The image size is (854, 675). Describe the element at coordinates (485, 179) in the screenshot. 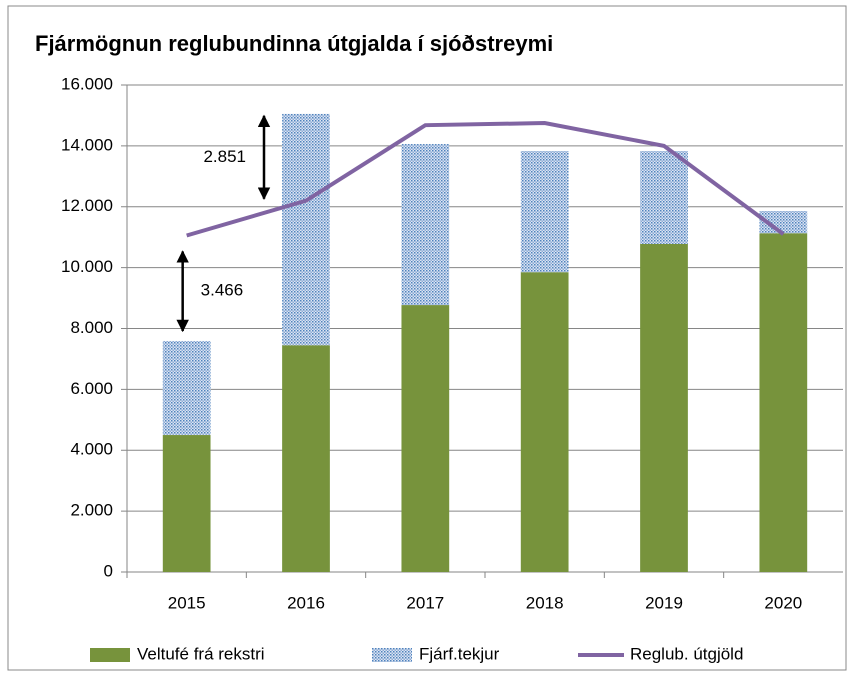

I see `line` at that location.